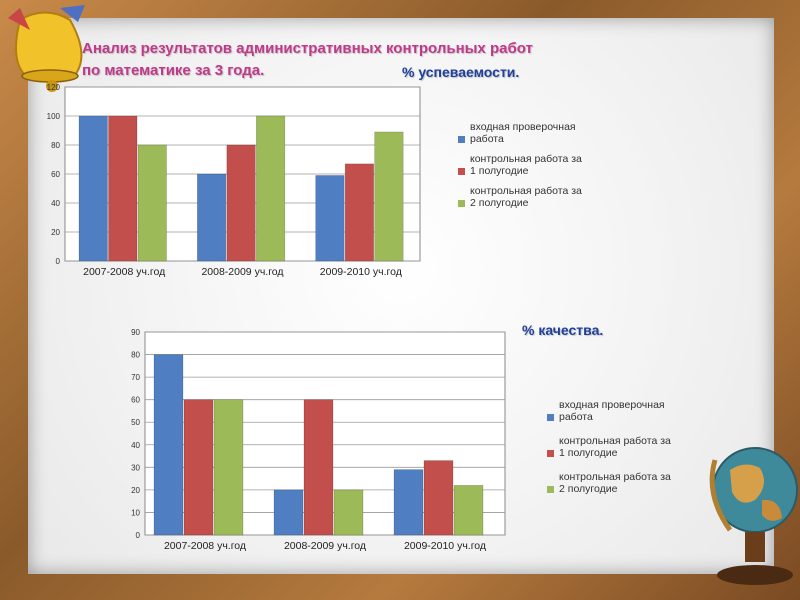  Describe the element at coordinates (135, 512) in the screenshot. I see `y-tick-label: 10` at that location.